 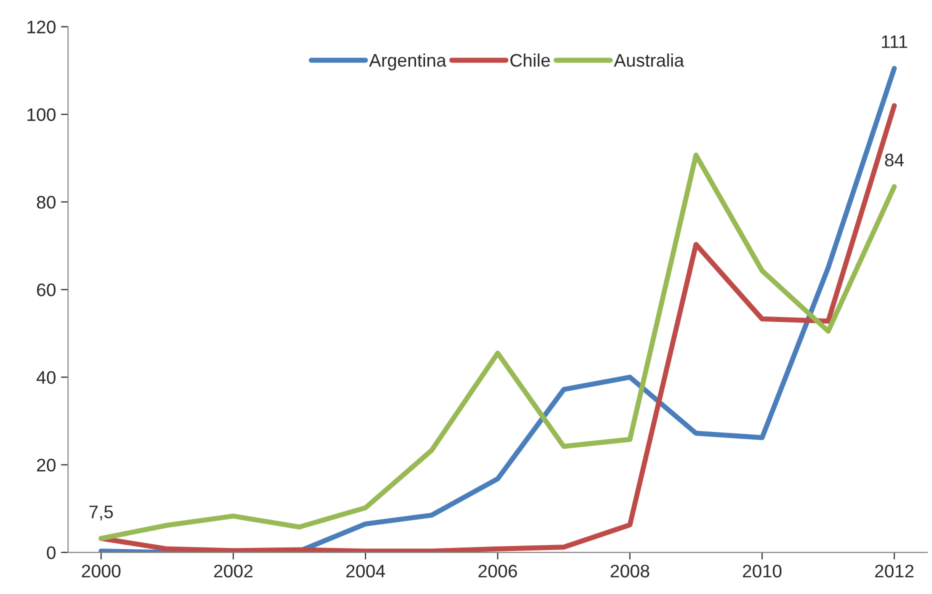 I want to click on x-tick-label: 2010, so click(x=762, y=571).